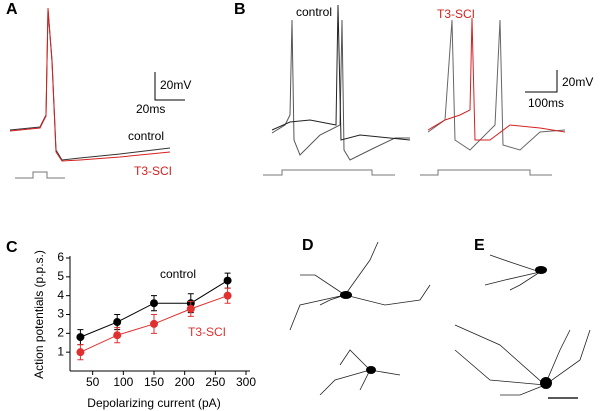 This screenshot has width=600, height=411. Describe the element at coordinates (90, 93) in the screenshot. I see `traces-a` at that location.